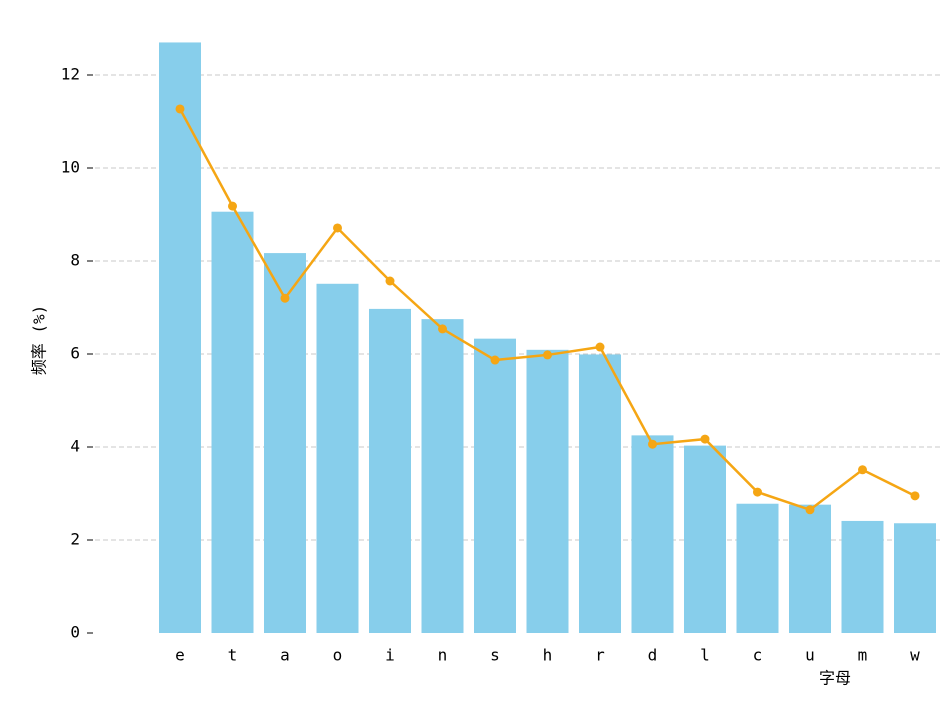  What do you see at coordinates (75, 446) in the screenshot?
I see `y-tick-label: 4` at bounding box center [75, 446].